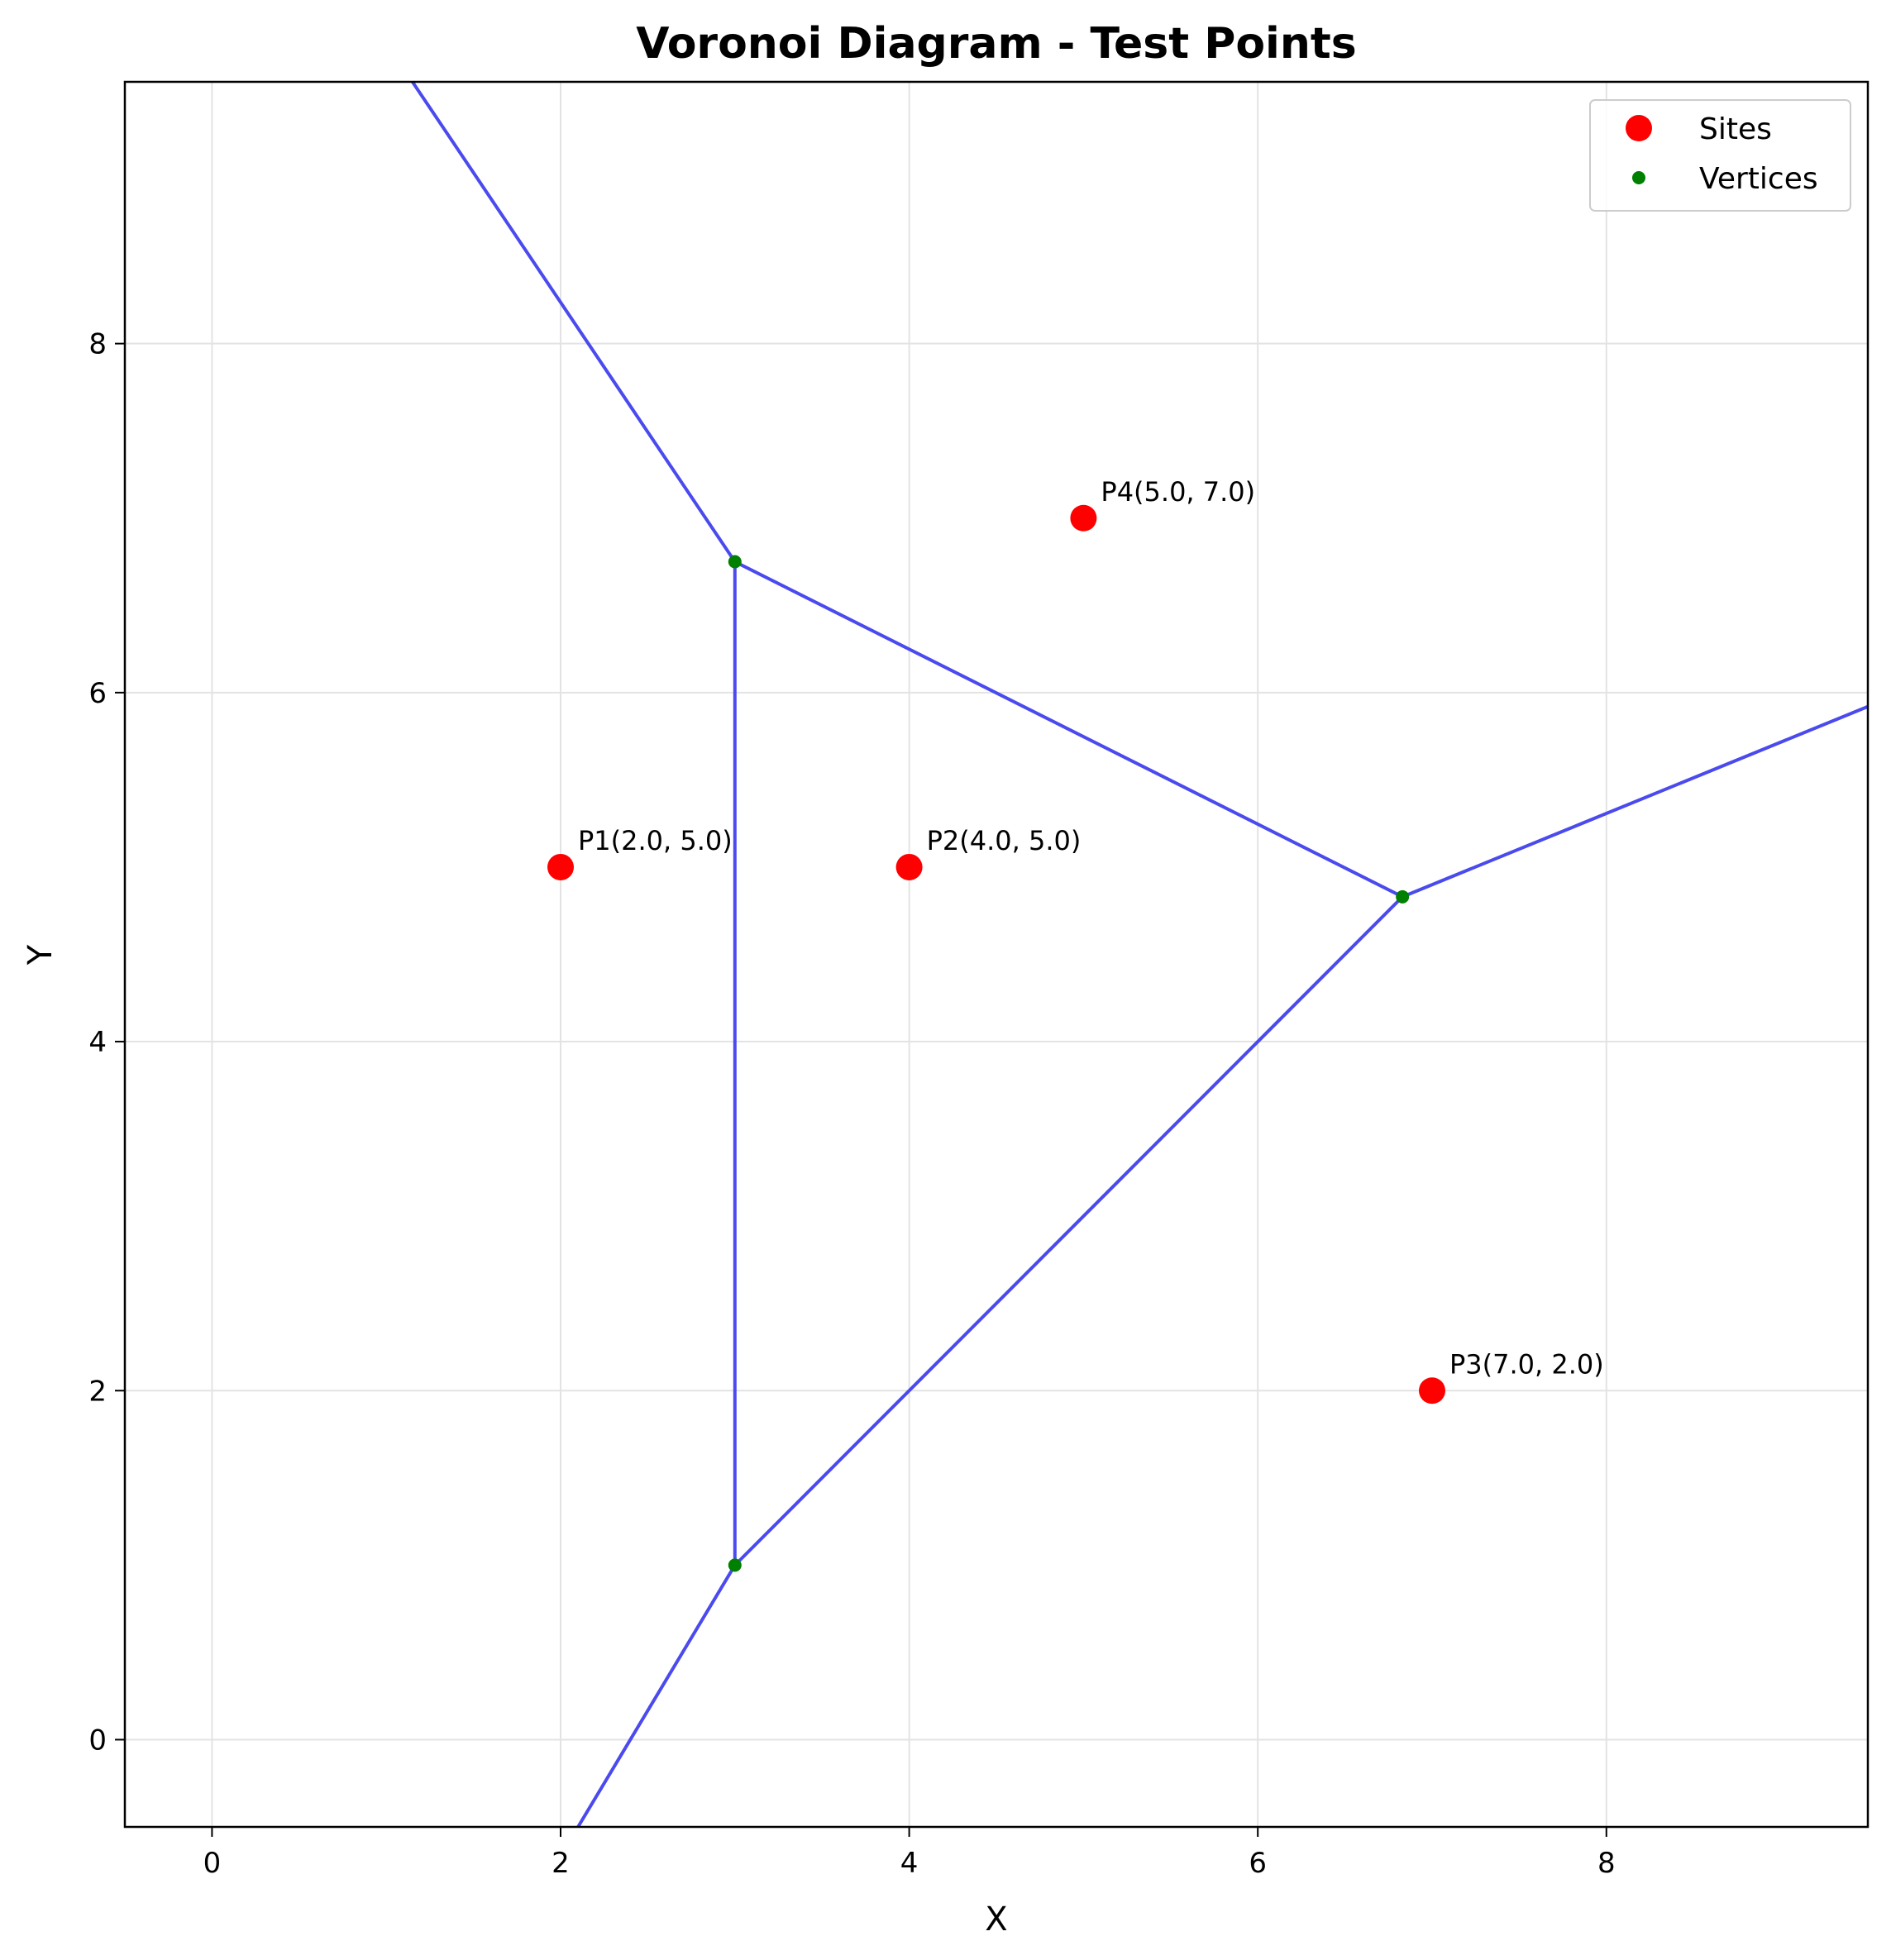 Image resolution: width=1891 pixels, height=1960 pixels. Describe the element at coordinates (97, 1391) in the screenshot. I see `y-tick-label-1: 2` at that location.